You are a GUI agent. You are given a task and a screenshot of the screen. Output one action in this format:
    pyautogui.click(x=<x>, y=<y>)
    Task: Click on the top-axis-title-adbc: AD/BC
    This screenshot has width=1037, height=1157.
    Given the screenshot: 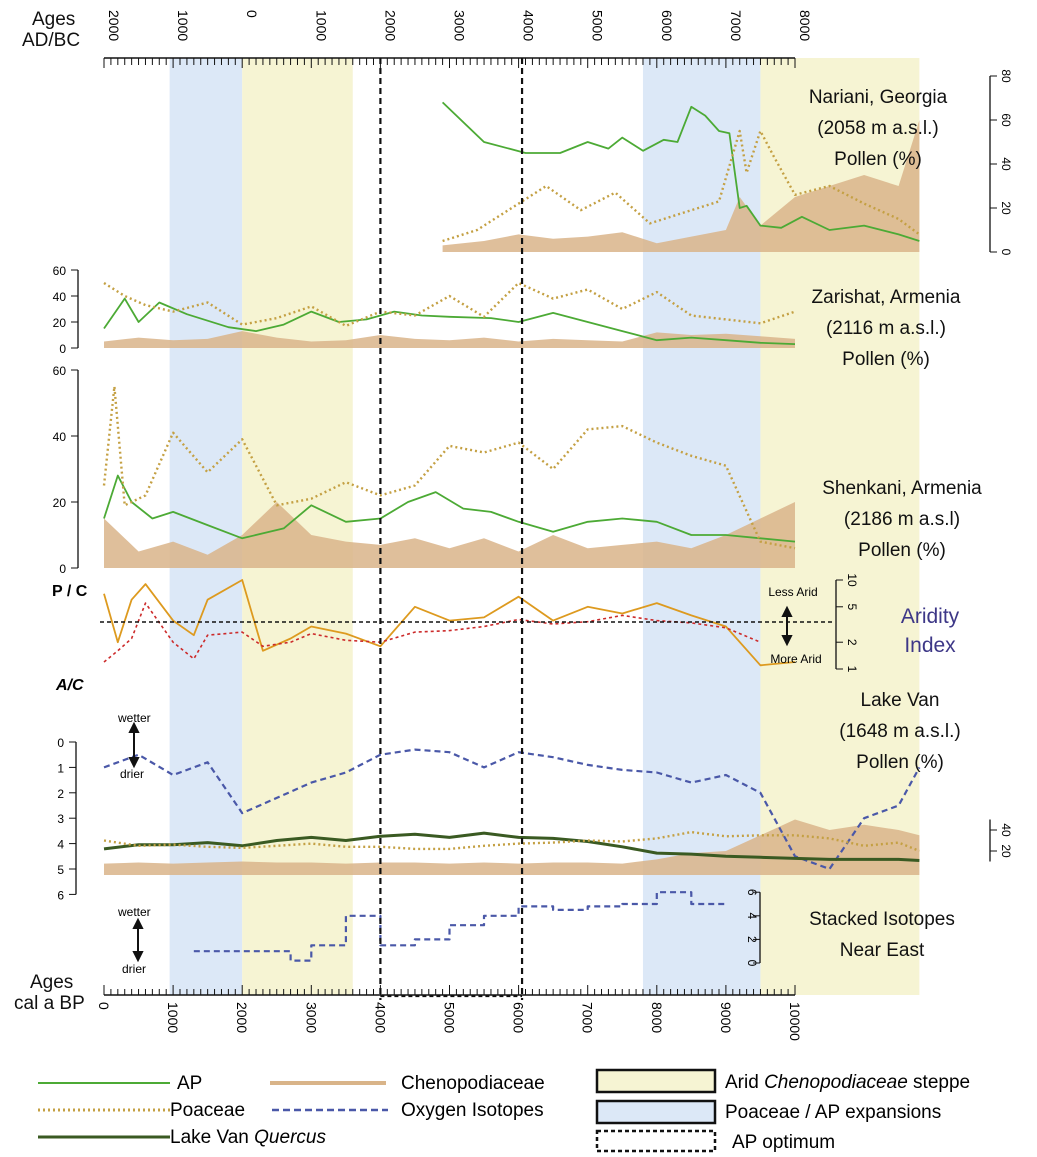 What is the action you would take?
    pyautogui.click(x=51, y=40)
    